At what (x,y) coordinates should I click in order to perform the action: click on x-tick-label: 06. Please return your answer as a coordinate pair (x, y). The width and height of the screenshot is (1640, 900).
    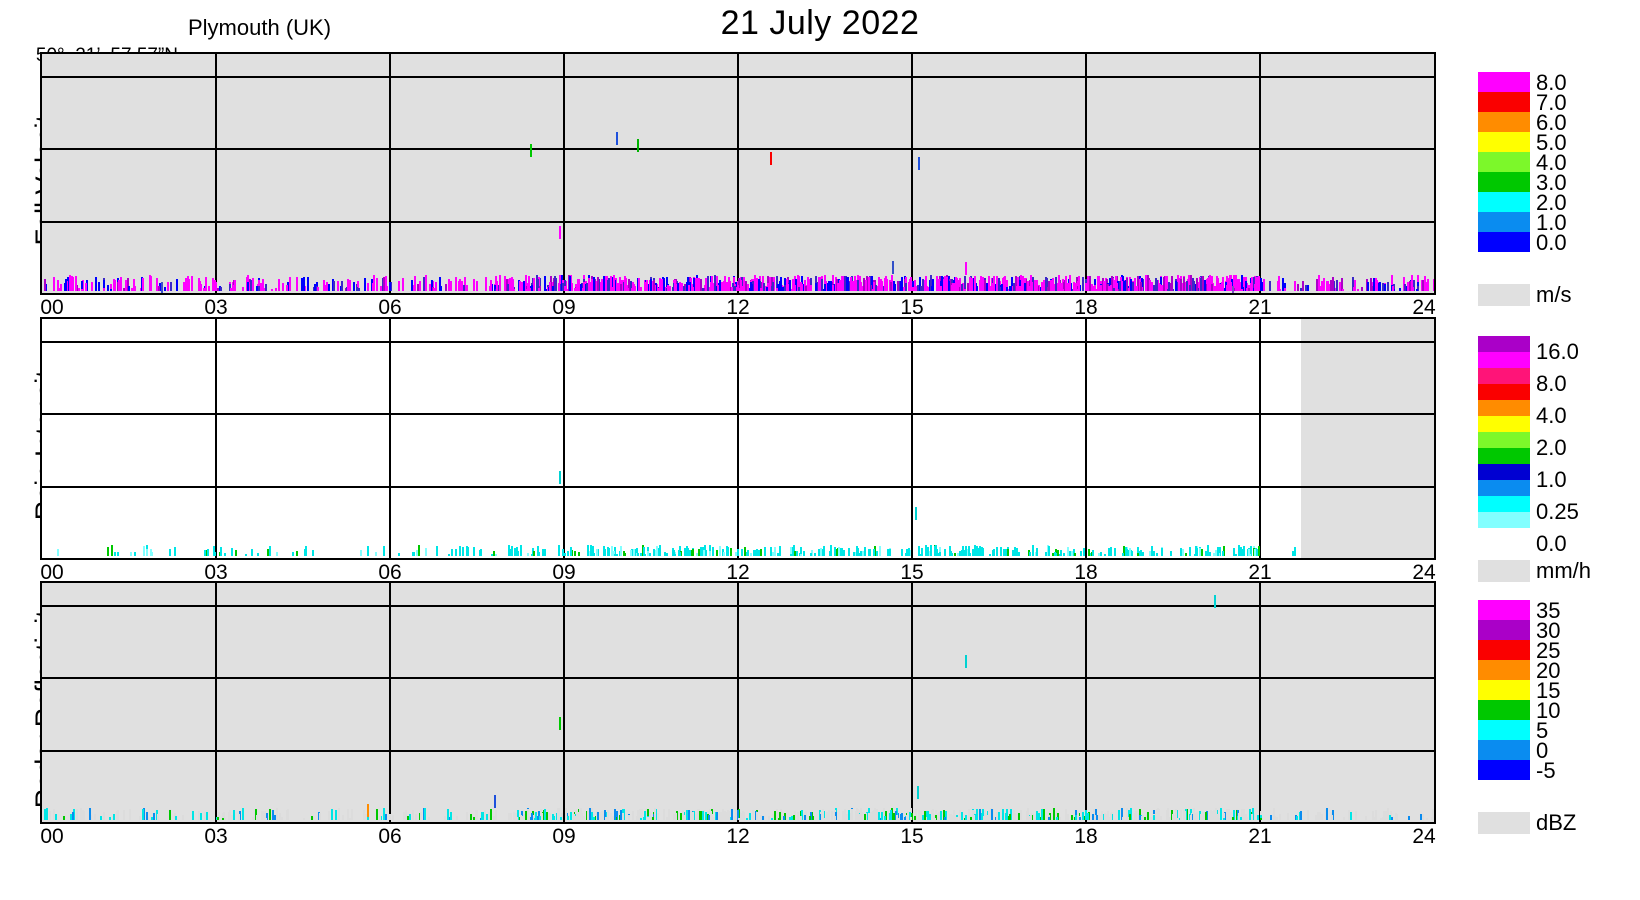
    Looking at the image, I should click on (390, 307).